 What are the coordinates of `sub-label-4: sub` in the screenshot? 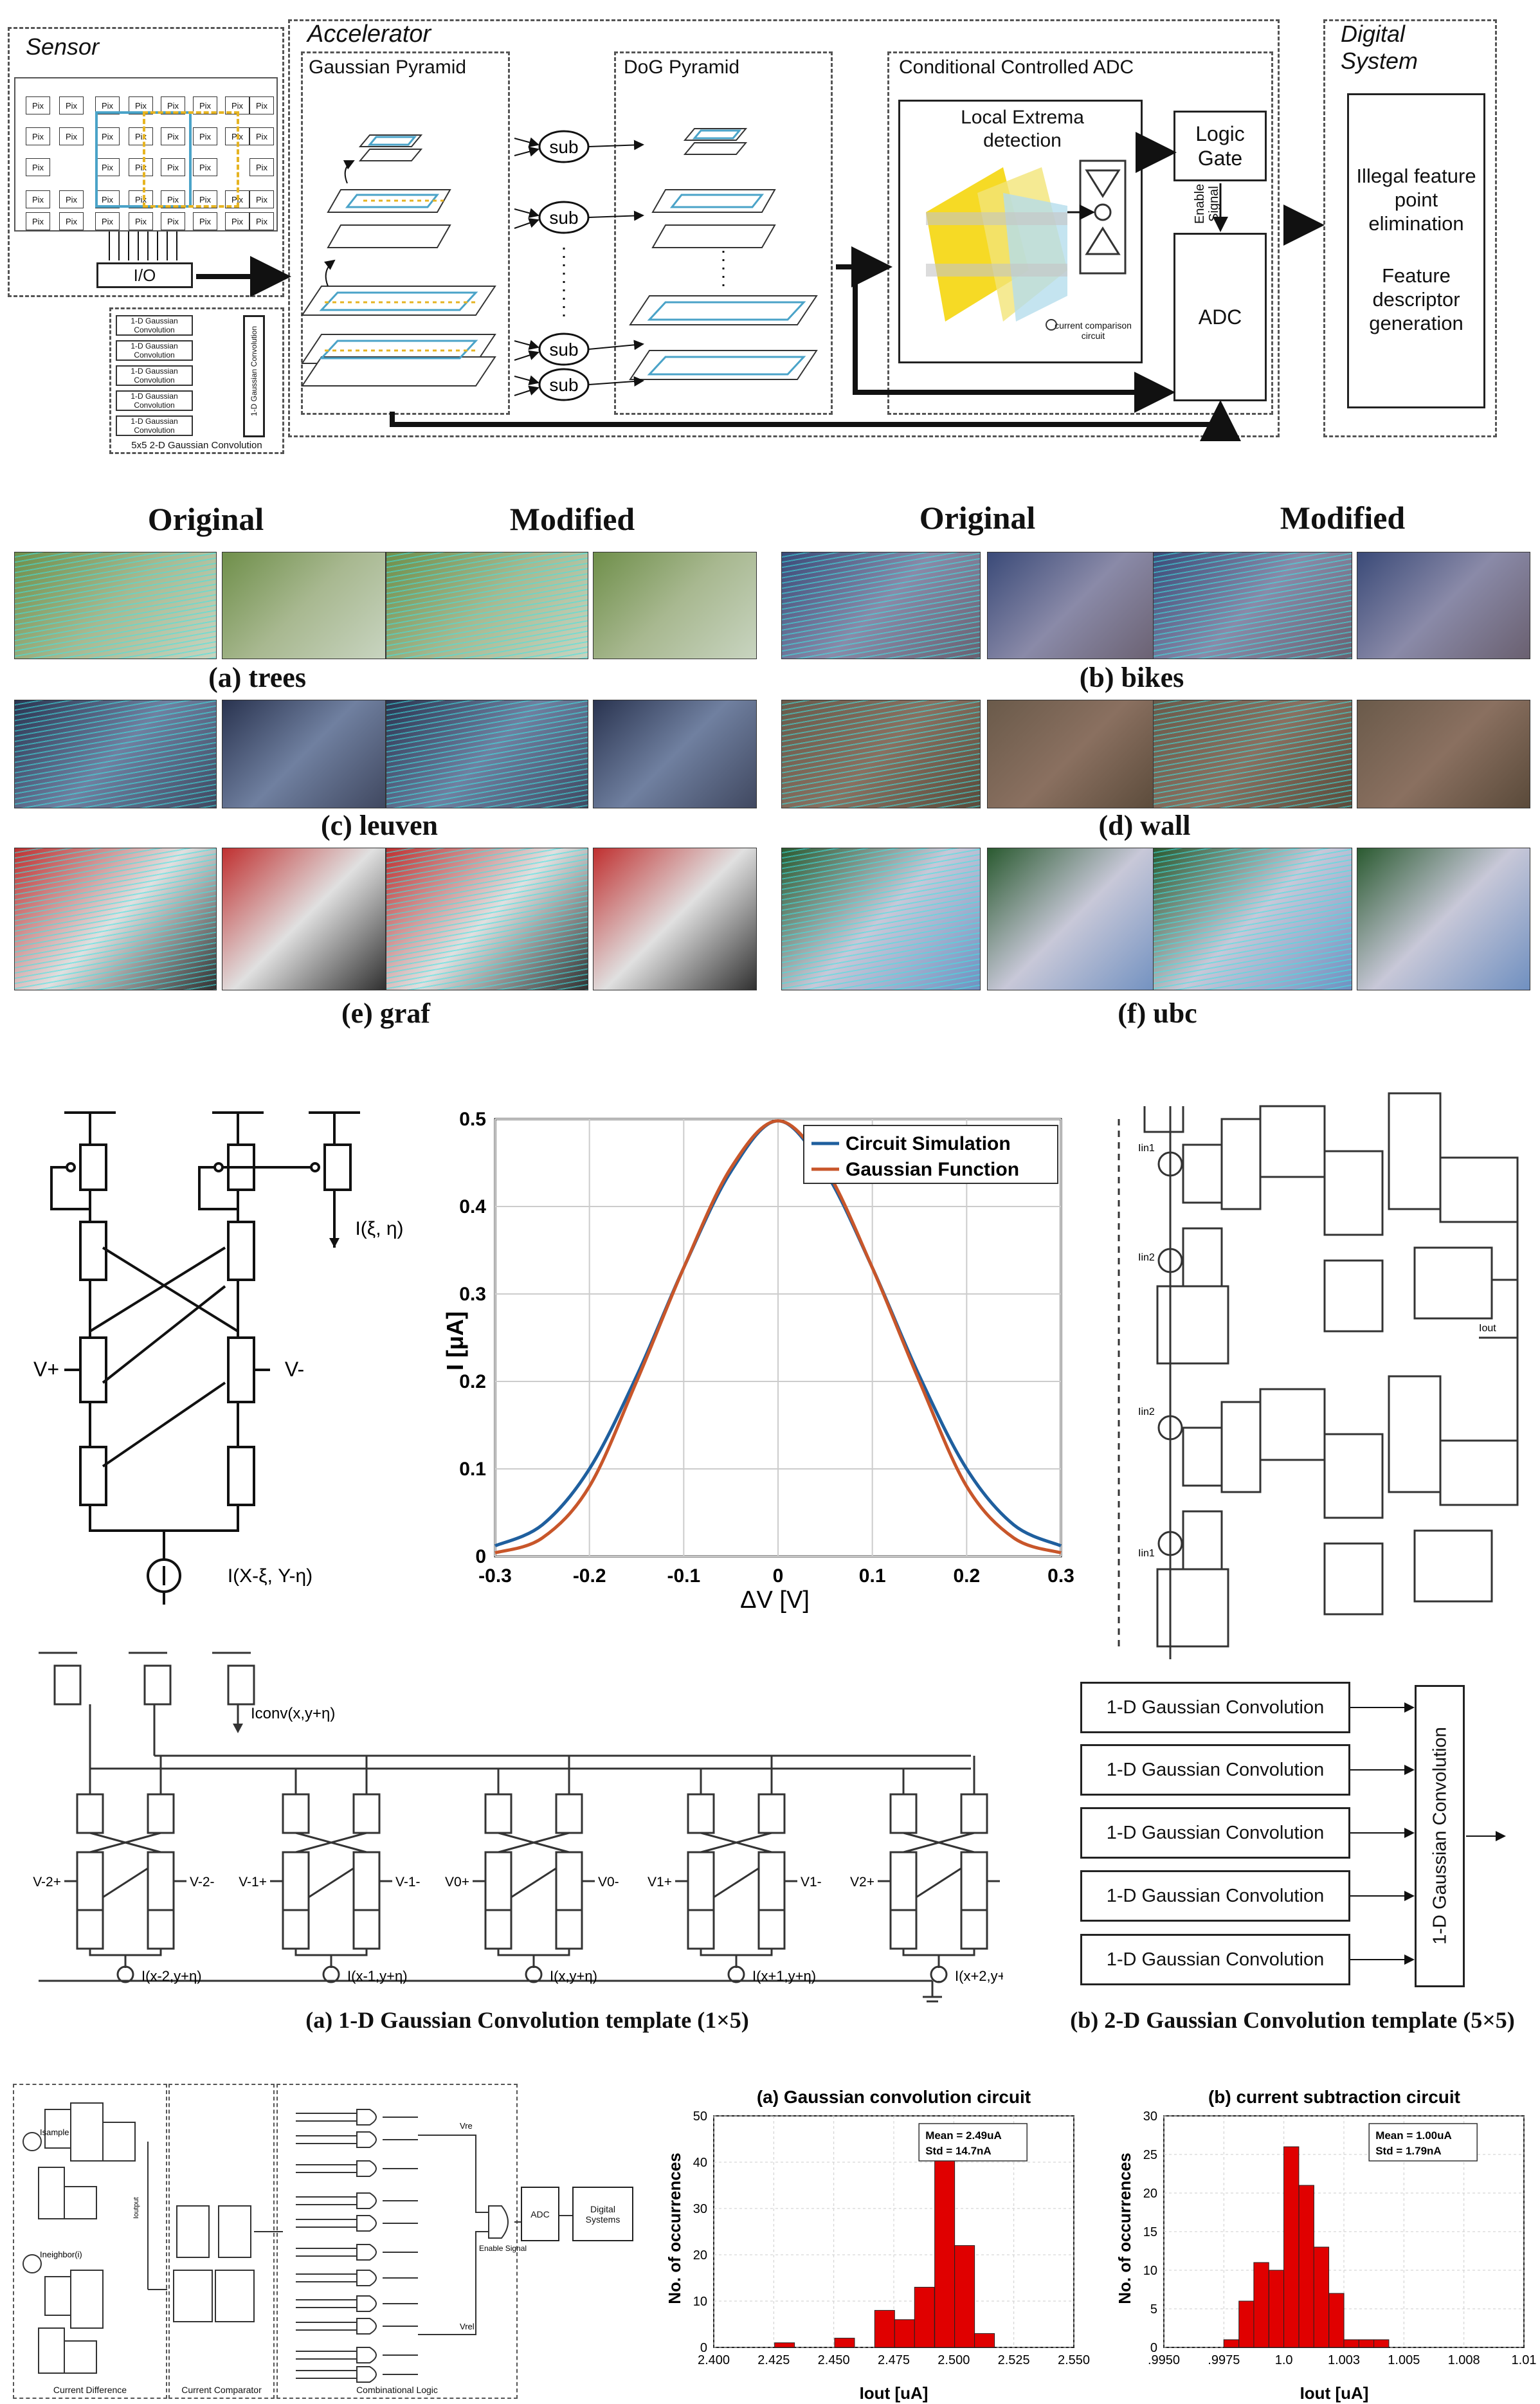 It's located at (563, 385).